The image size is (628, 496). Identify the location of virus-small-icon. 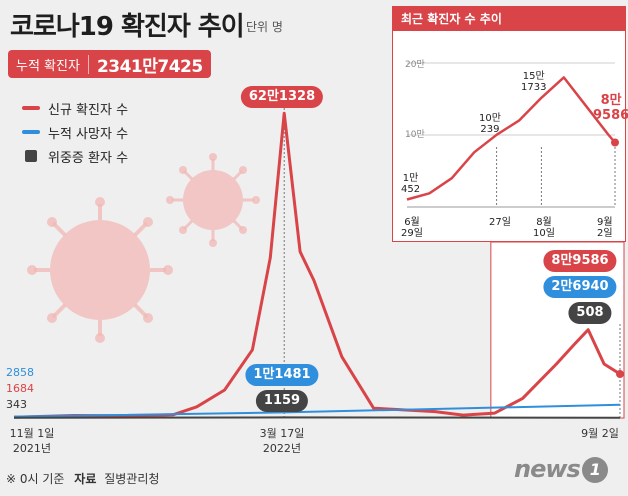
(213, 200).